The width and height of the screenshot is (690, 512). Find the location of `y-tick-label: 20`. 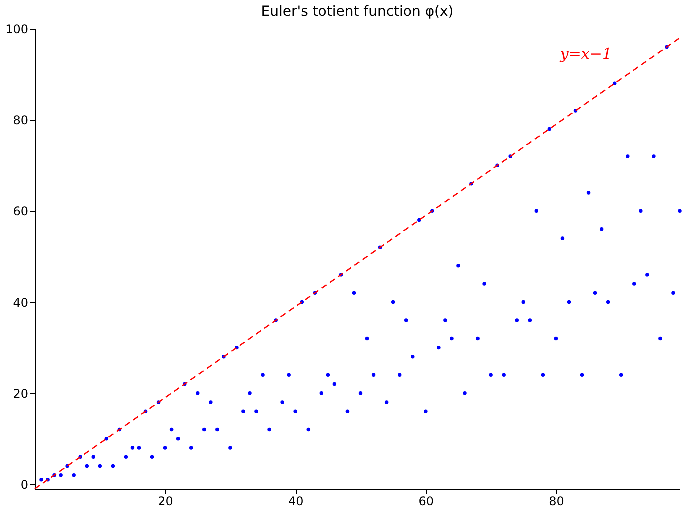

y-tick-label: 20 is located at coordinates (20, 393).